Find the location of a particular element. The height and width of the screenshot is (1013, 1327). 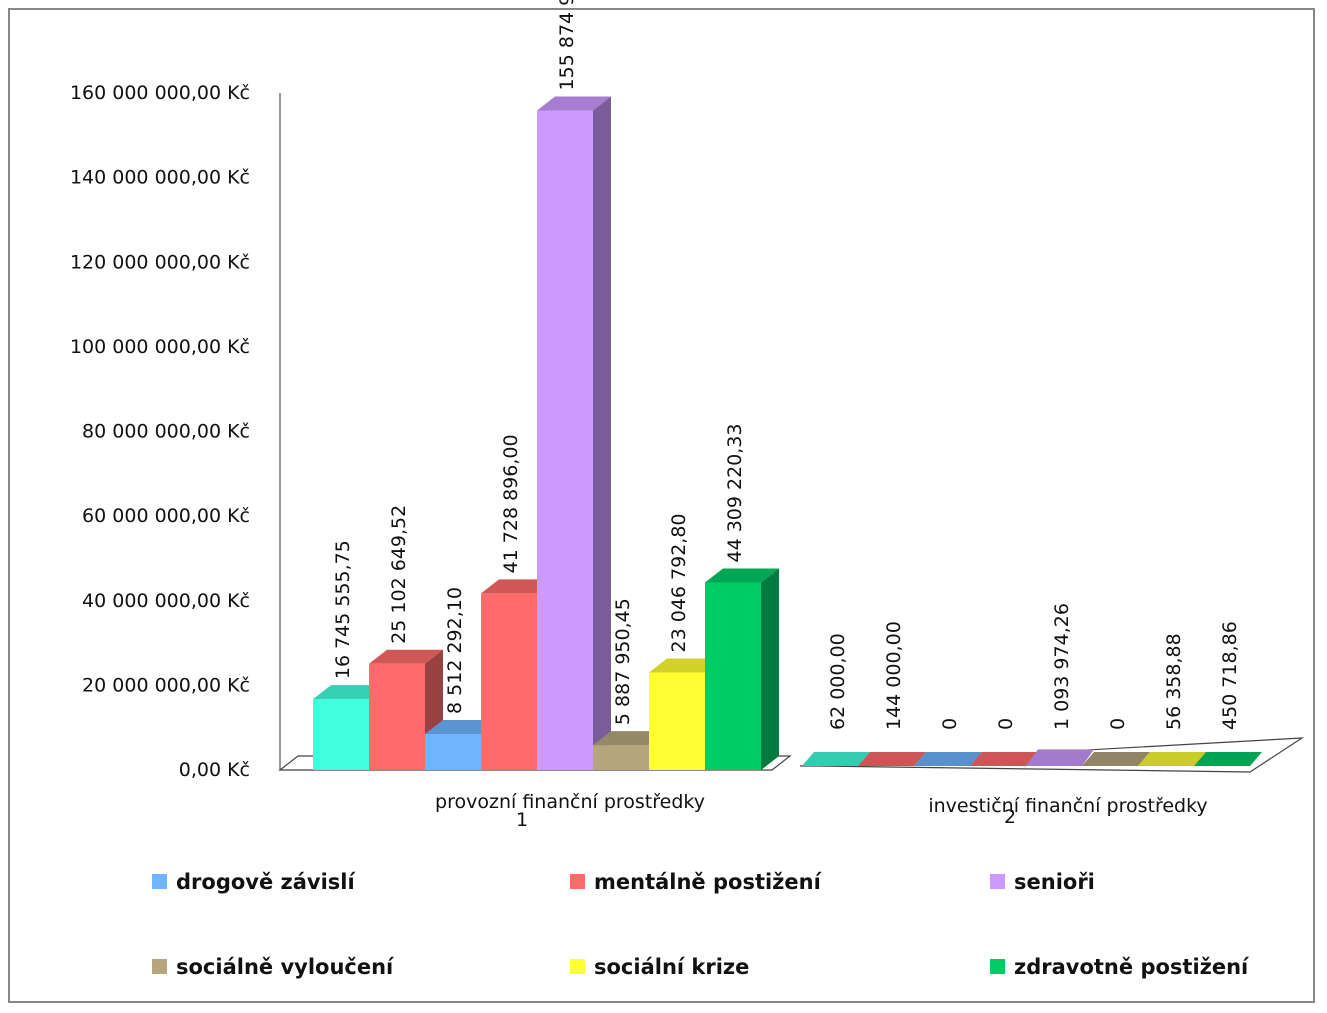

category-label: provozní finanční prostředky is located at coordinates (570, 802).